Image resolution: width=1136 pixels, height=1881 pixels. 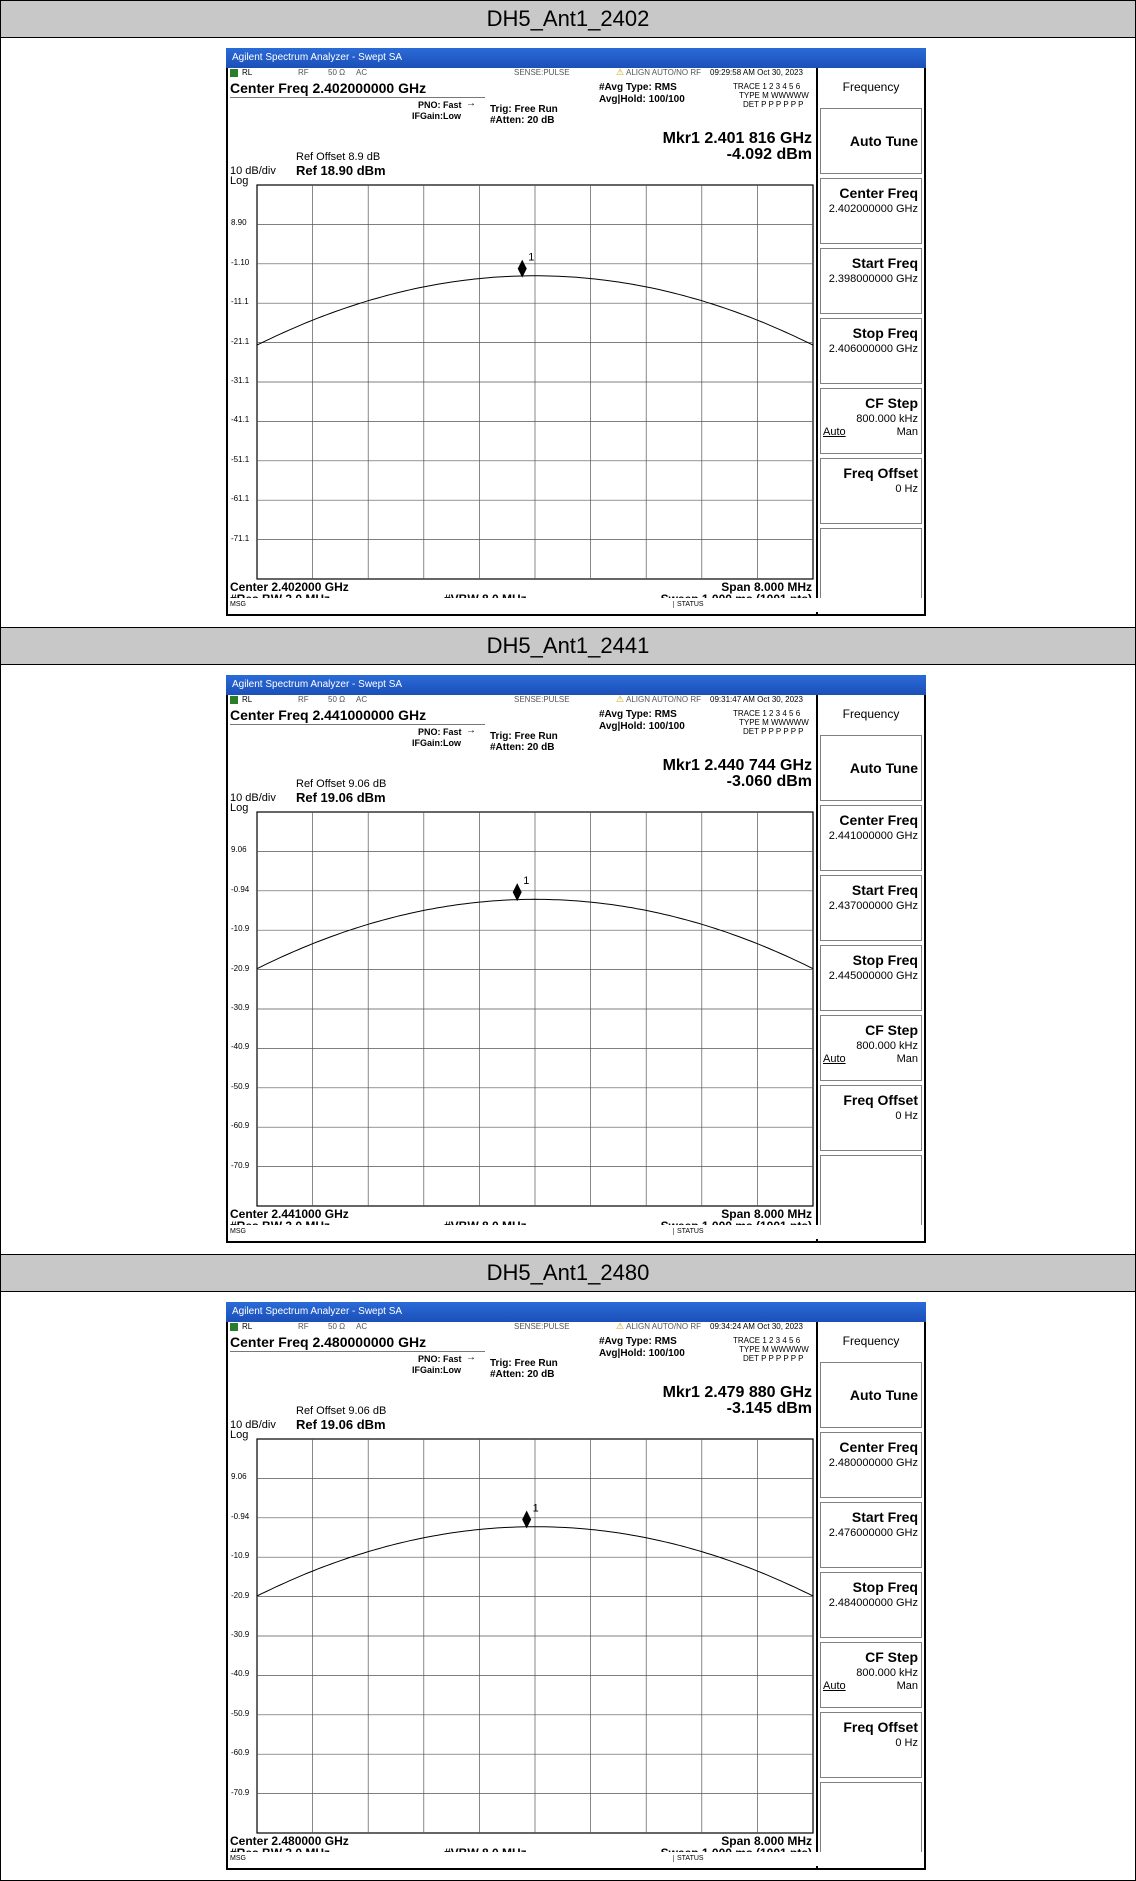 I want to click on start-freq-button-label: Start Freq, so click(x=884, y=890).